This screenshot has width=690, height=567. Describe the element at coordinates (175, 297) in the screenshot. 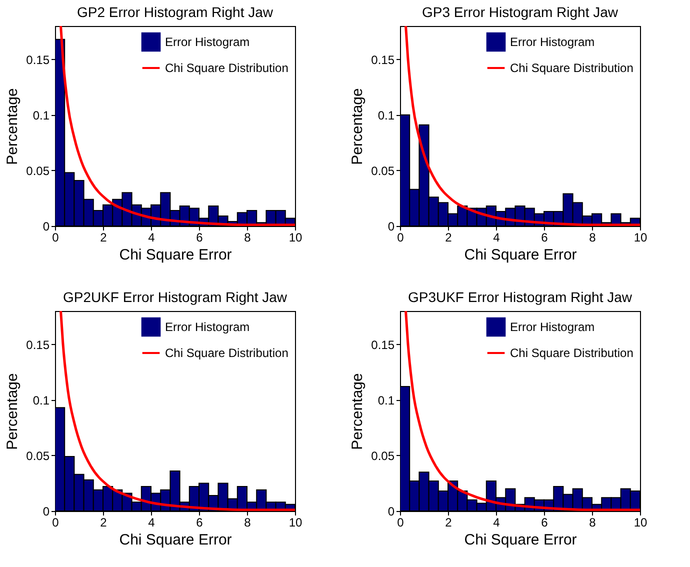

I see `chart-title: GP2UKF Error Histogram Right Jaw` at that location.